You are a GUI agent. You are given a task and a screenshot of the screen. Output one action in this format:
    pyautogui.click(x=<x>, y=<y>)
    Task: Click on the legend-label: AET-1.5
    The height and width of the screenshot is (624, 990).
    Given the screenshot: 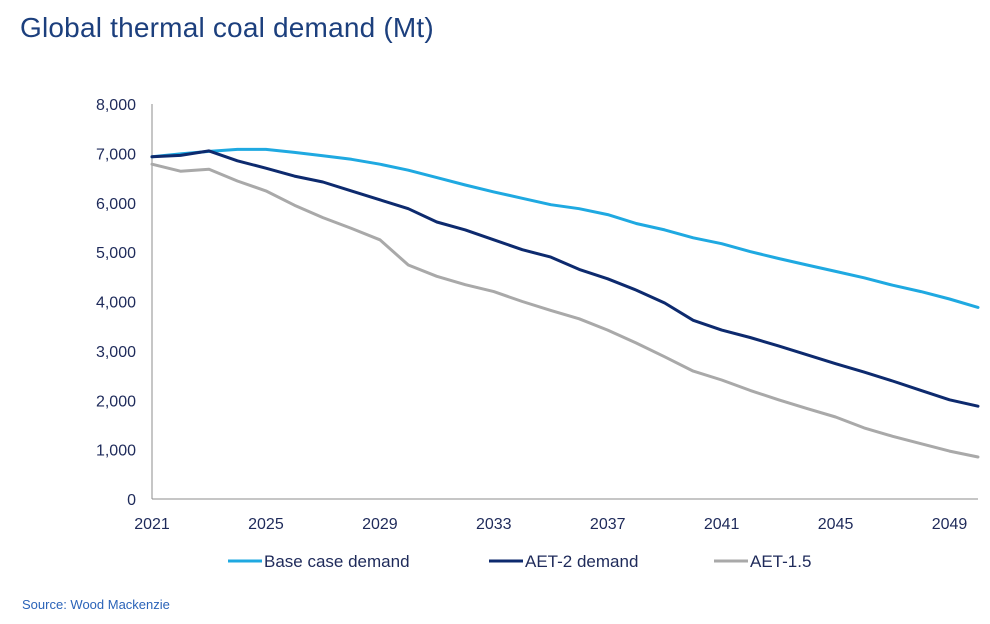 What is the action you would take?
    pyautogui.click(x=780, y=561)
    